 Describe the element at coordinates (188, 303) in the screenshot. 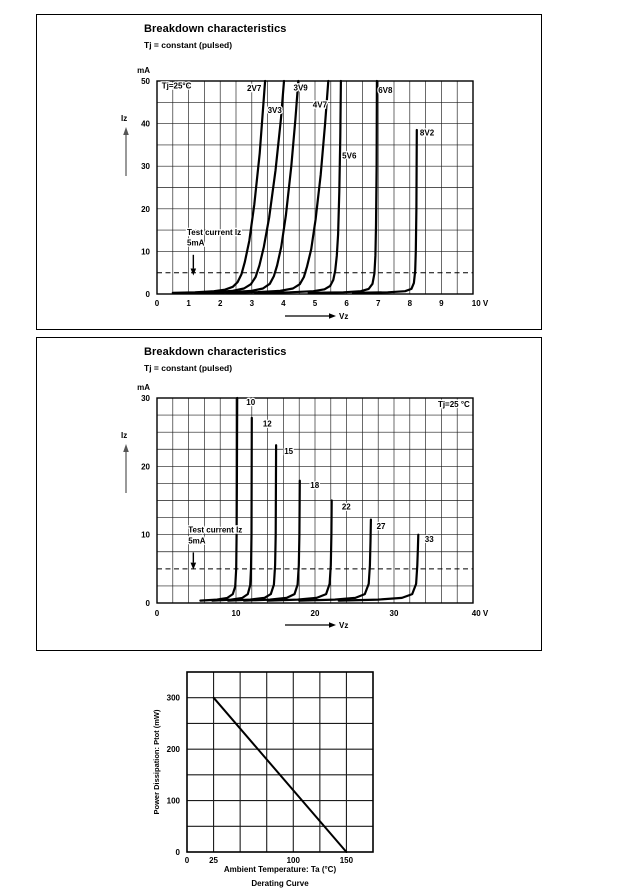

I see `svg-text: 1` at that location.